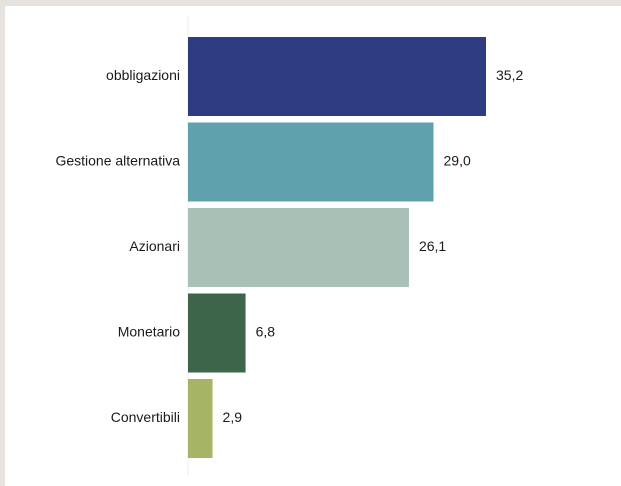 The image size is (621, 486). I want to click on value-label-obbligazioni: 35,2, so click(509, 75).